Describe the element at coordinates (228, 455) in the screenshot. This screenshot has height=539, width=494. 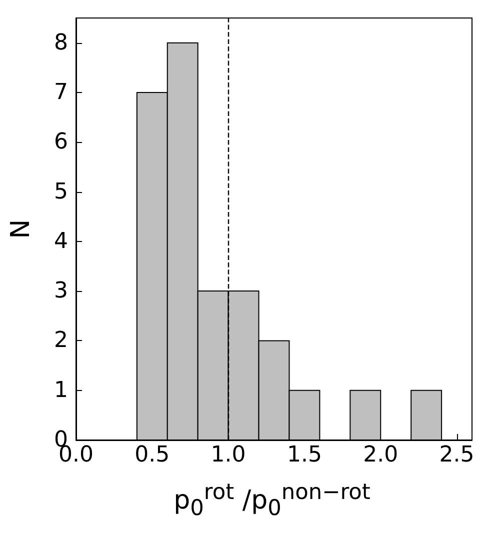
I see `x-tick-label: 1.0` at that location.